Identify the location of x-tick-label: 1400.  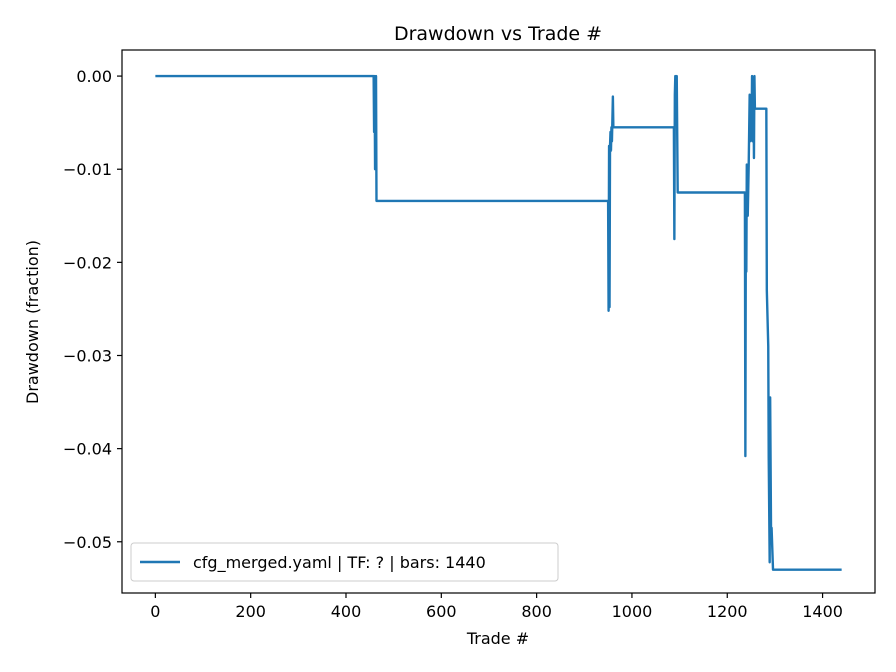
(822, 611).